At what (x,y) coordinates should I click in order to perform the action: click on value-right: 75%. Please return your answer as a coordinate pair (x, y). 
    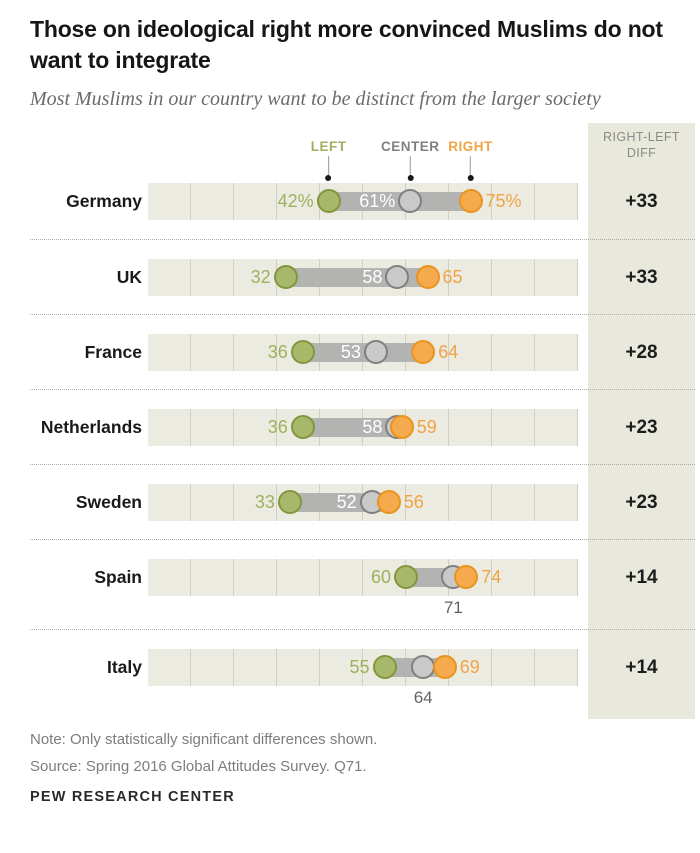
    Looking at the image, I should click on (503, 201).